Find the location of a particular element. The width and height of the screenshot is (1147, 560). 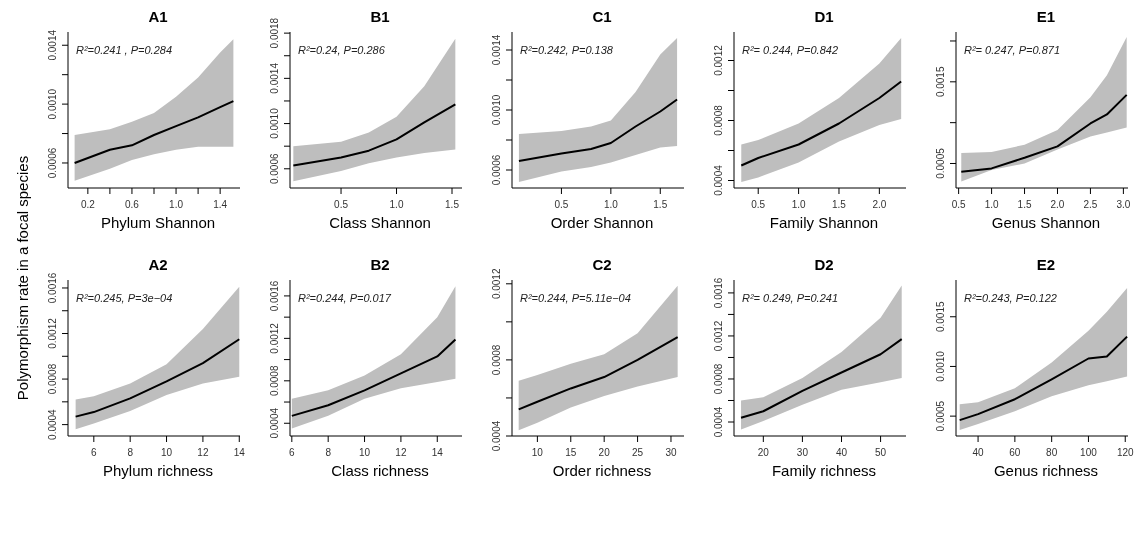

x-axis-title: Genus Shannon is located at coordinates (1046, 223).